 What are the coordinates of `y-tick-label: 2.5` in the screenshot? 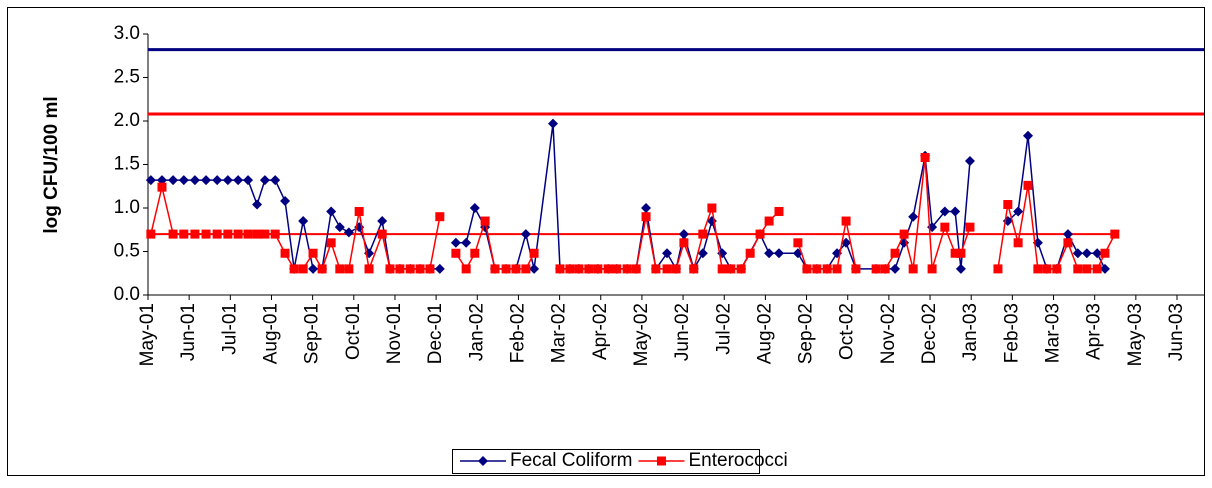 It's located at (127, 77).